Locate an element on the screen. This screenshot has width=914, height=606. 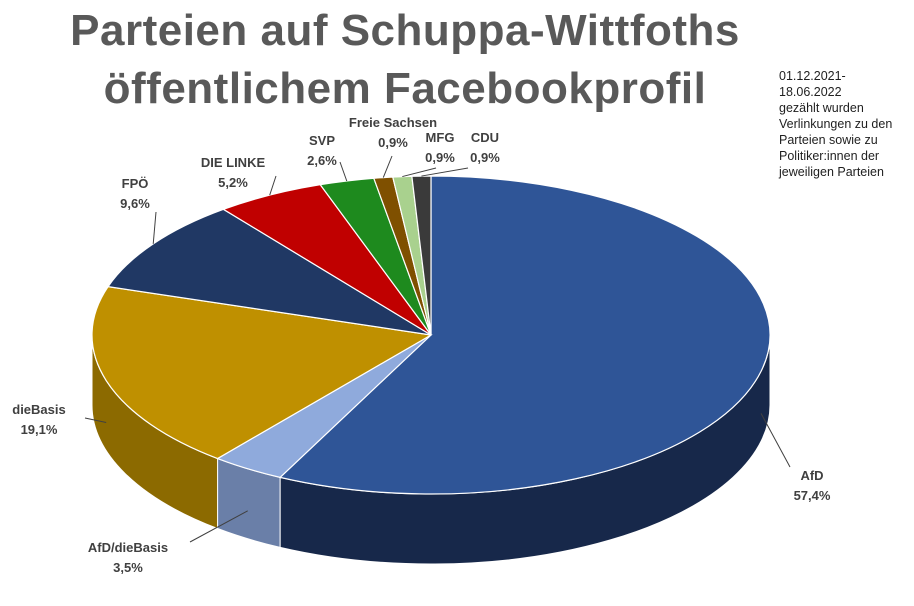
chart-title-line-2: öffentlichem Facebookprofil is located at coordinates (405, 88).